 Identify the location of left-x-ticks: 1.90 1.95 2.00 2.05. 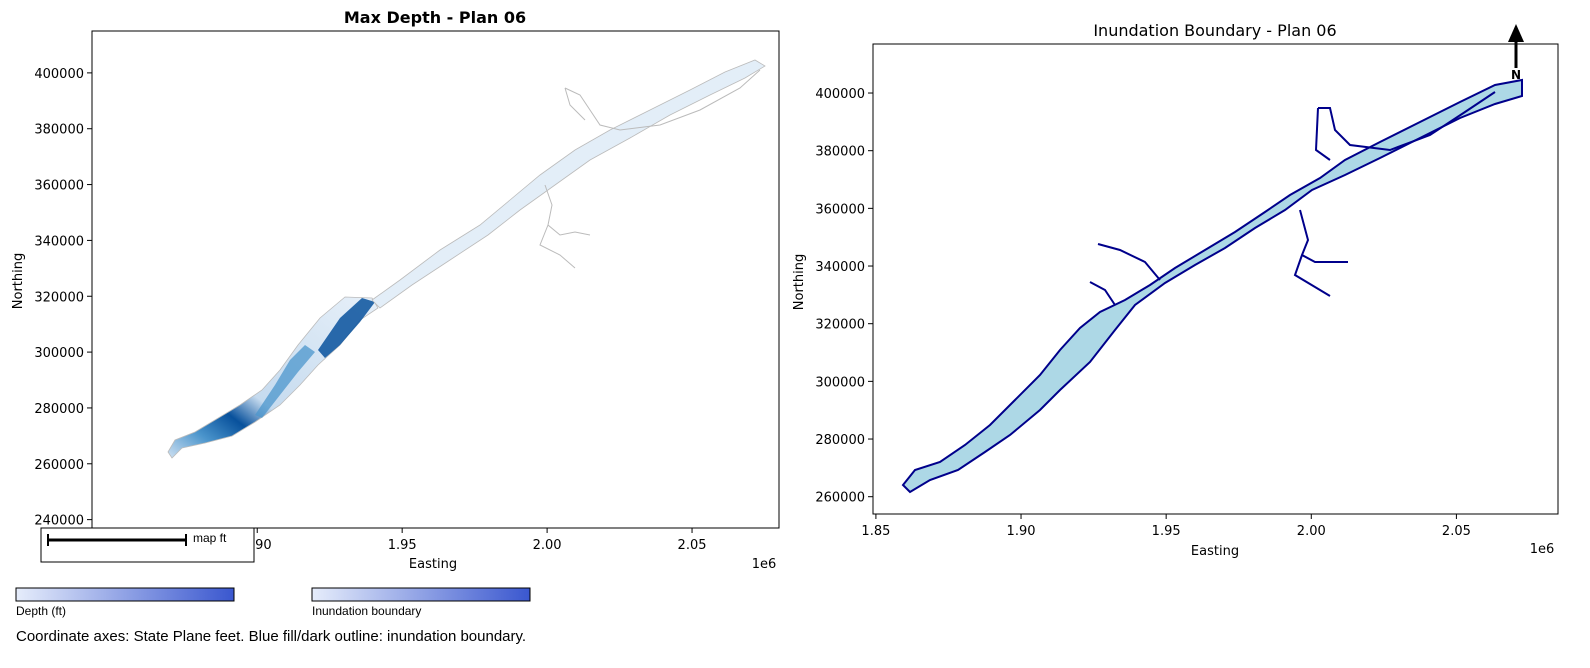
(475, 540).